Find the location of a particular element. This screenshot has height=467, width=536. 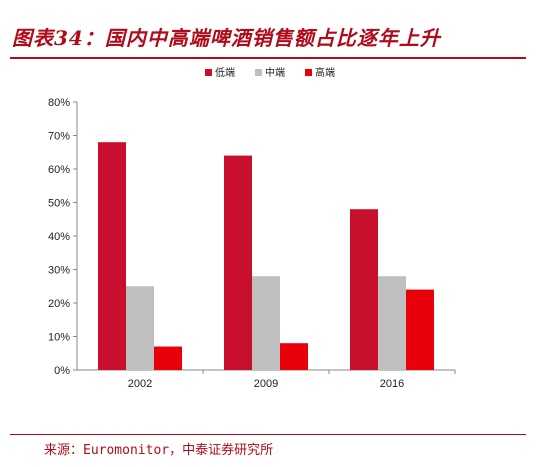

bar-2009-低端 is located at coordinates (238, 262).